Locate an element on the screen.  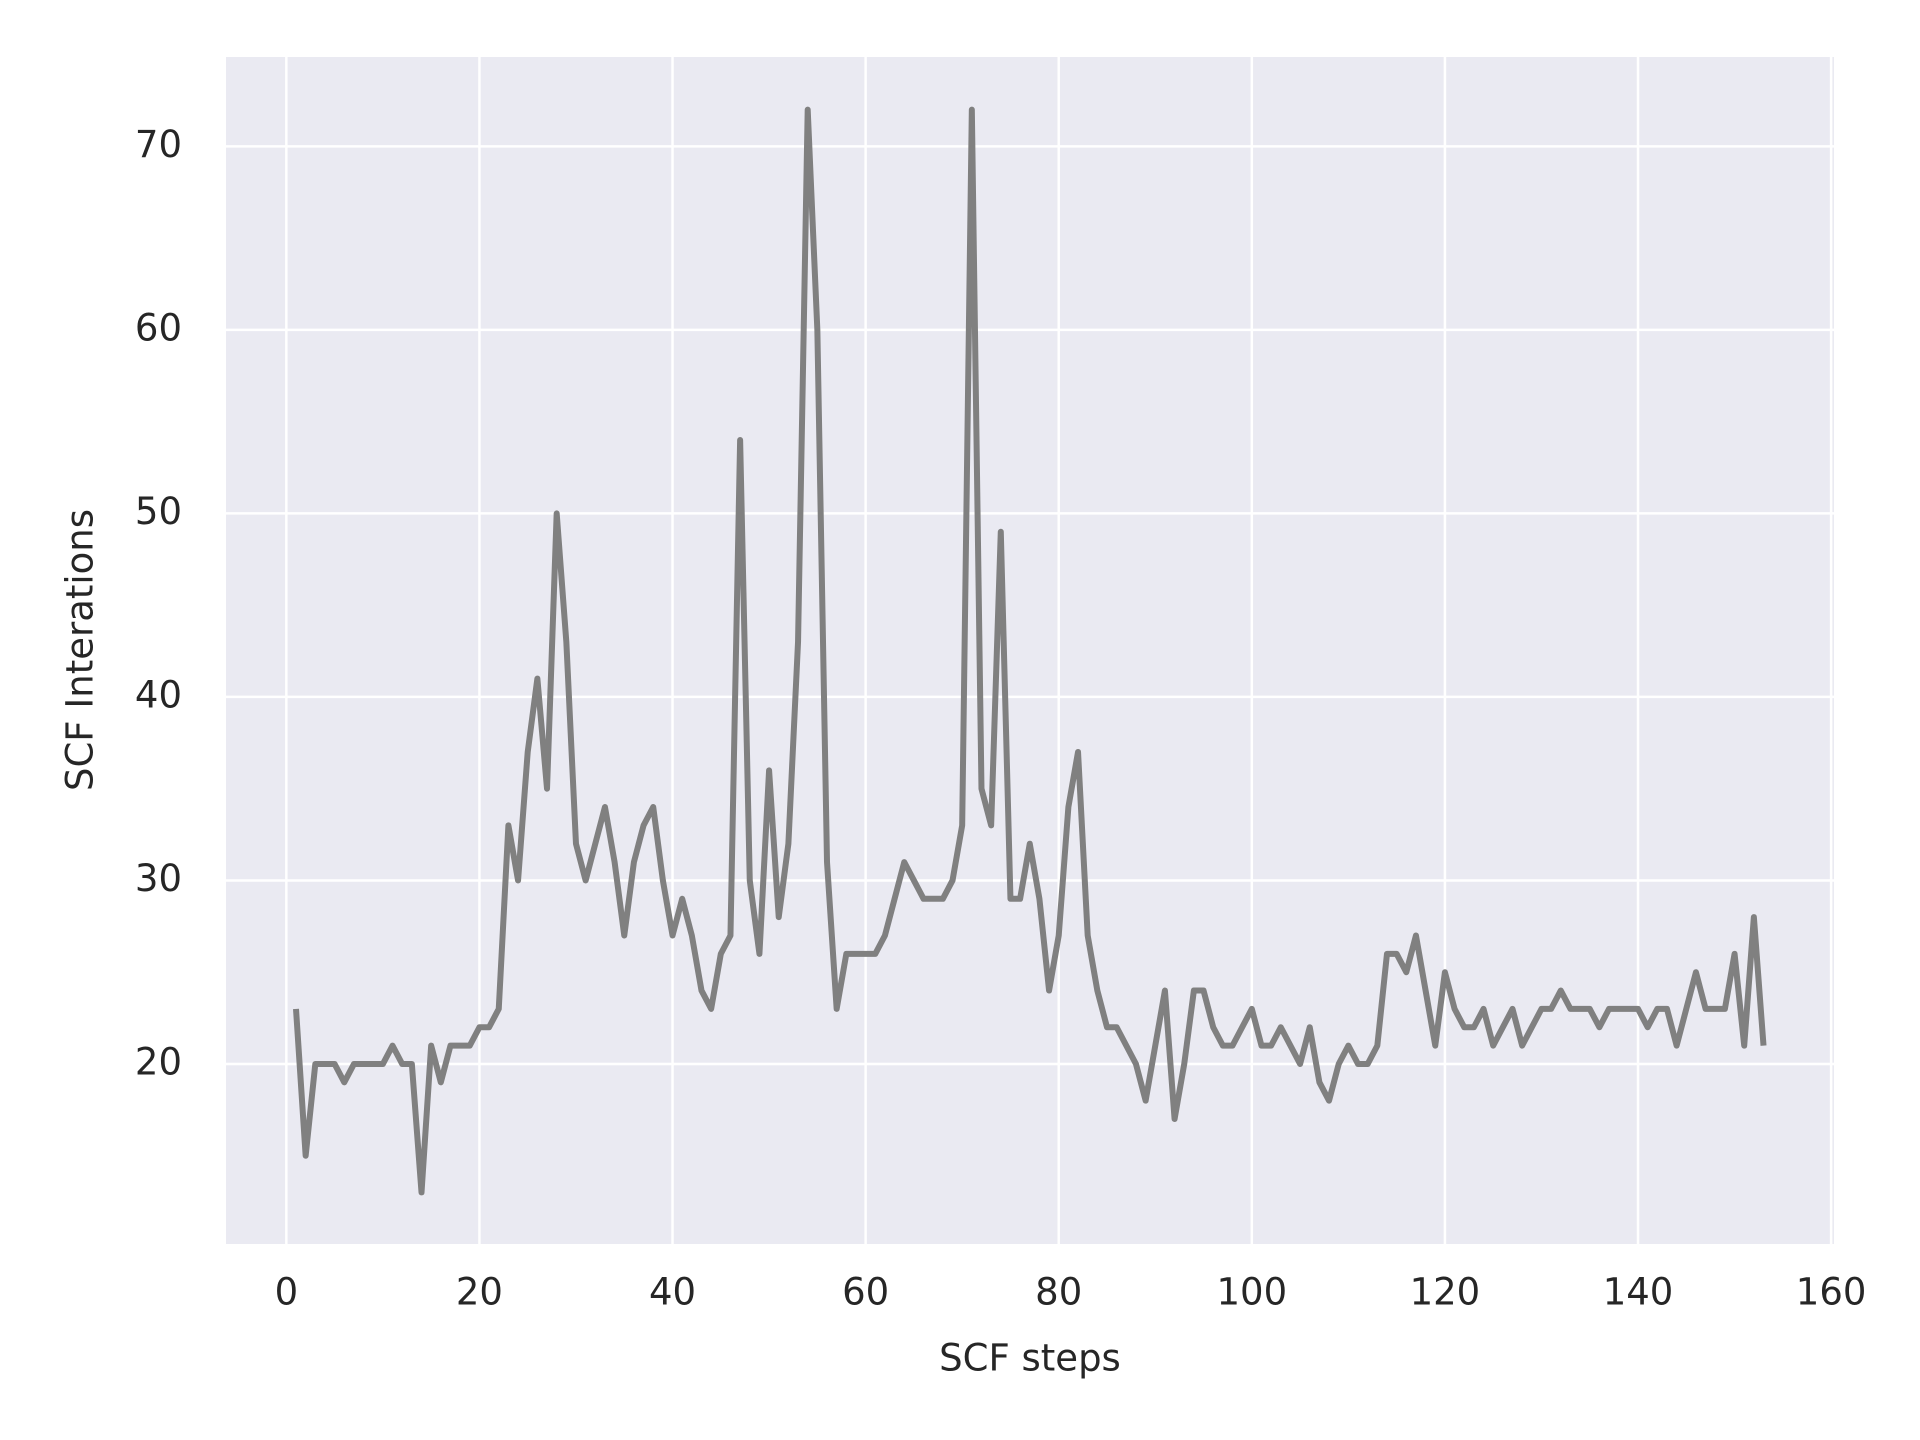
y-tick-label: 50 is located at coordinates (158, 511).